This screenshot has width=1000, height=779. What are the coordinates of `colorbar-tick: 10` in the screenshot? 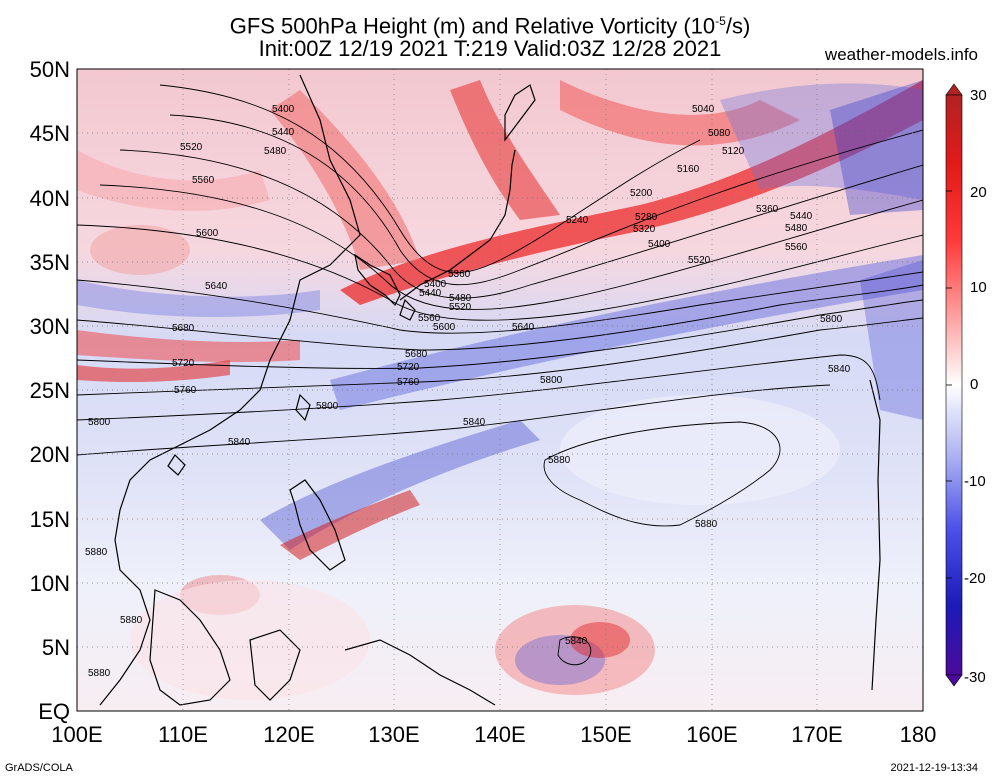 It's located at (978, 287).